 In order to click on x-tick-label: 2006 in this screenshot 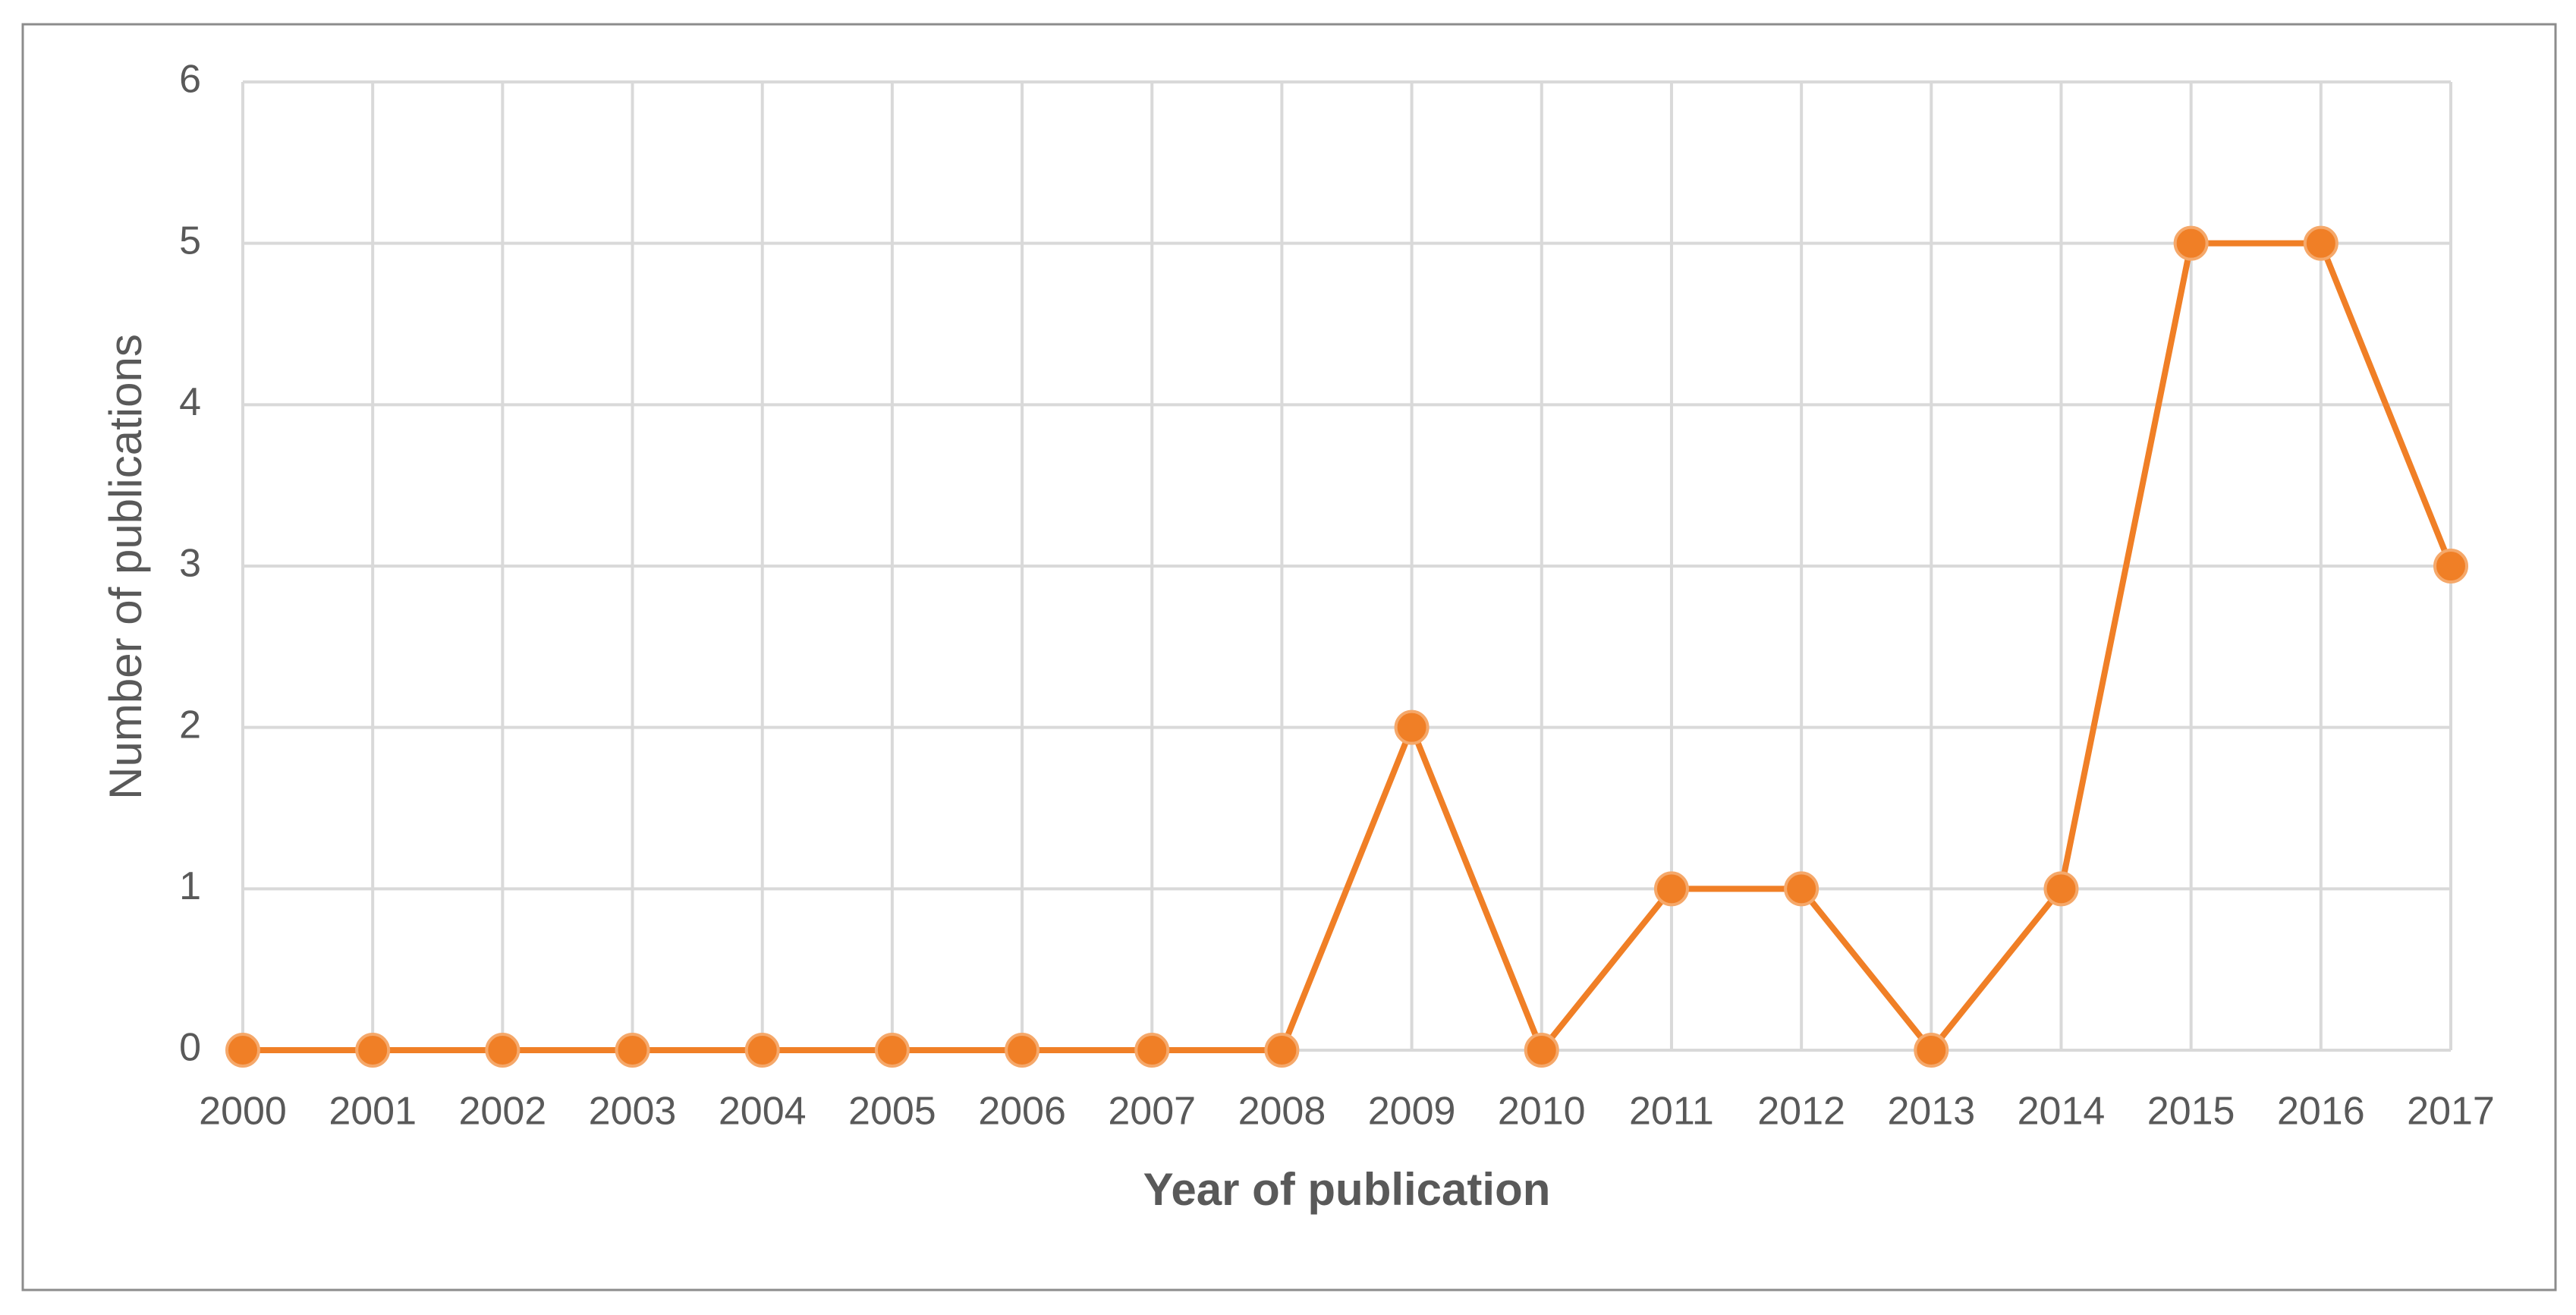, I will do `click(1022, 1112)`.